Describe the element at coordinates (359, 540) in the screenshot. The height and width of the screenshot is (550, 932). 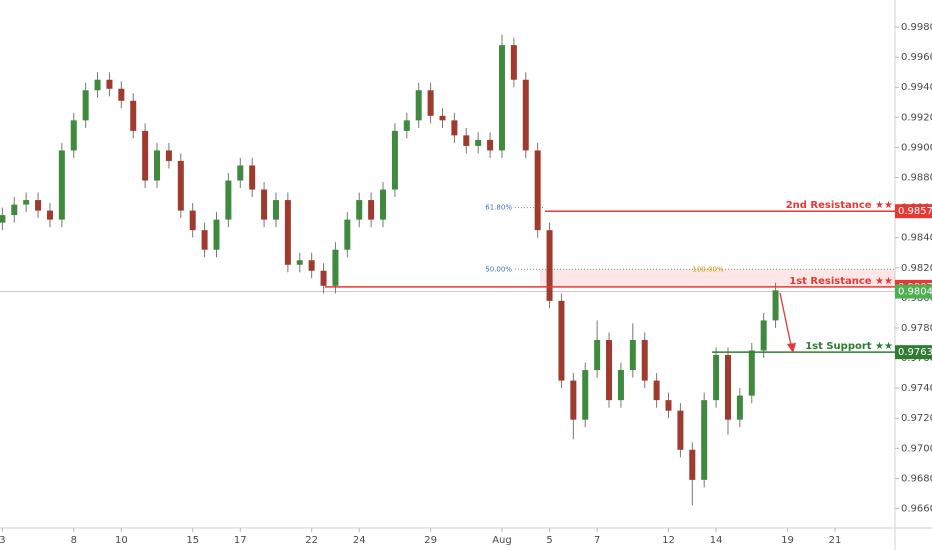
I see `x-tick-label: 24` at that location.